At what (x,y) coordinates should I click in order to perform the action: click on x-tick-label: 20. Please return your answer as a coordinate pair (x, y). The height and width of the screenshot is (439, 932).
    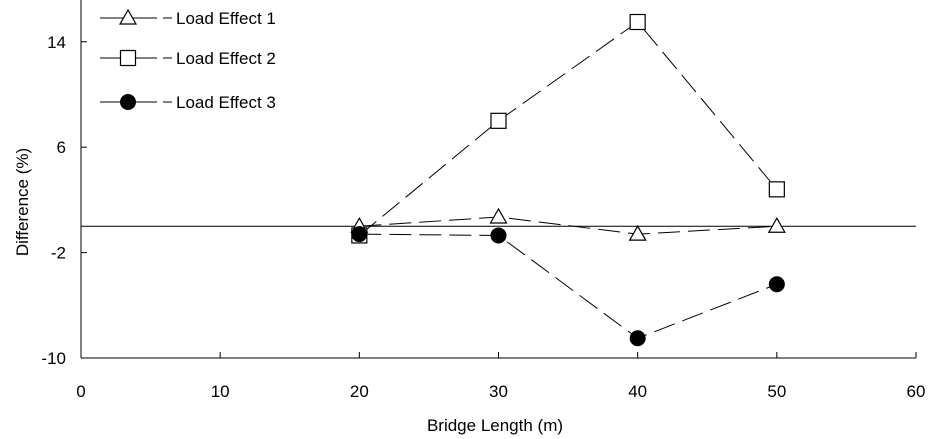
    Looking at the image, I should click on (359, 391).